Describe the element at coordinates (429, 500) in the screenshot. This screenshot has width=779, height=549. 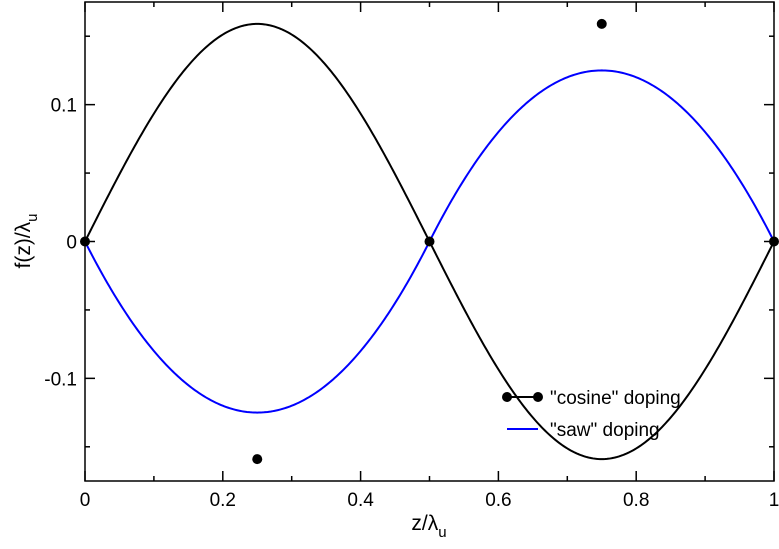
I see `x-tick-labels: 0 0.2 0.4 0.6 0.8 1` at that location.